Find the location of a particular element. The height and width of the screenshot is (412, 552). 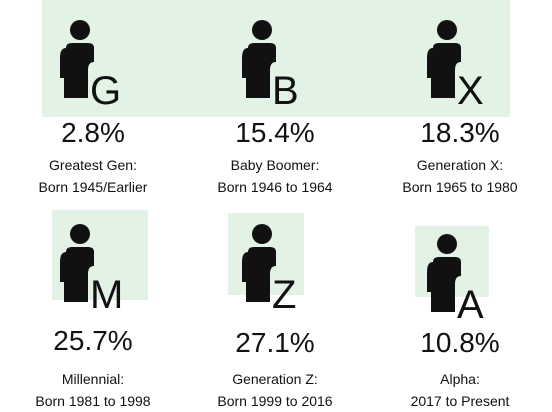

generation-icon: A is located at coordinates (455, 280).